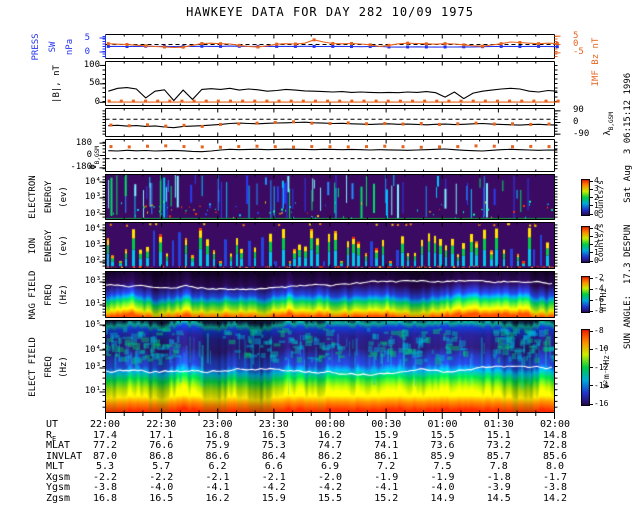 The image size is (640, 512). Describe the element at coordinates (36, 46) in the screenshot. I see `solar-wind-pressure-and-imf-bz-axis-label: PRESS` at that location.